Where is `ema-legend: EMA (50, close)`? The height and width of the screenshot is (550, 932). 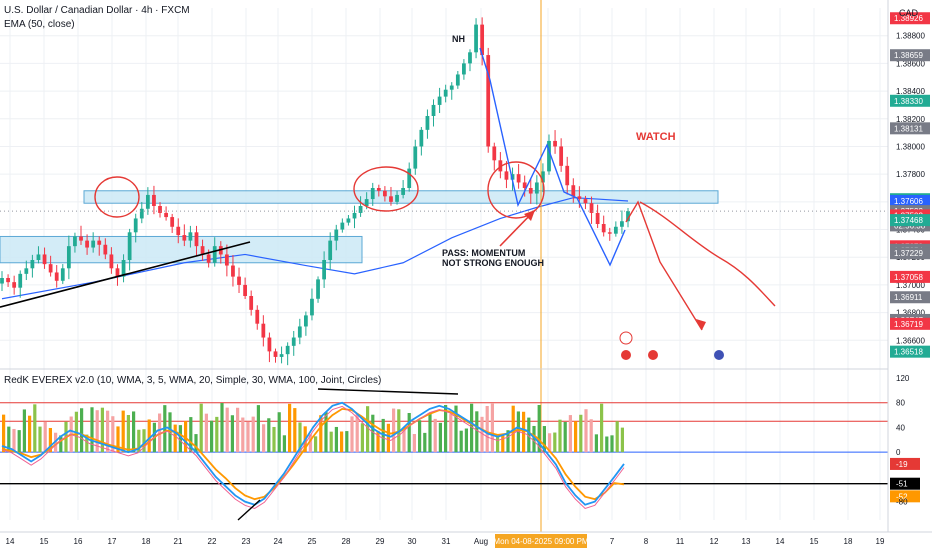
ema-legend: EMA (50, close) is located at coordinates (39, 24).